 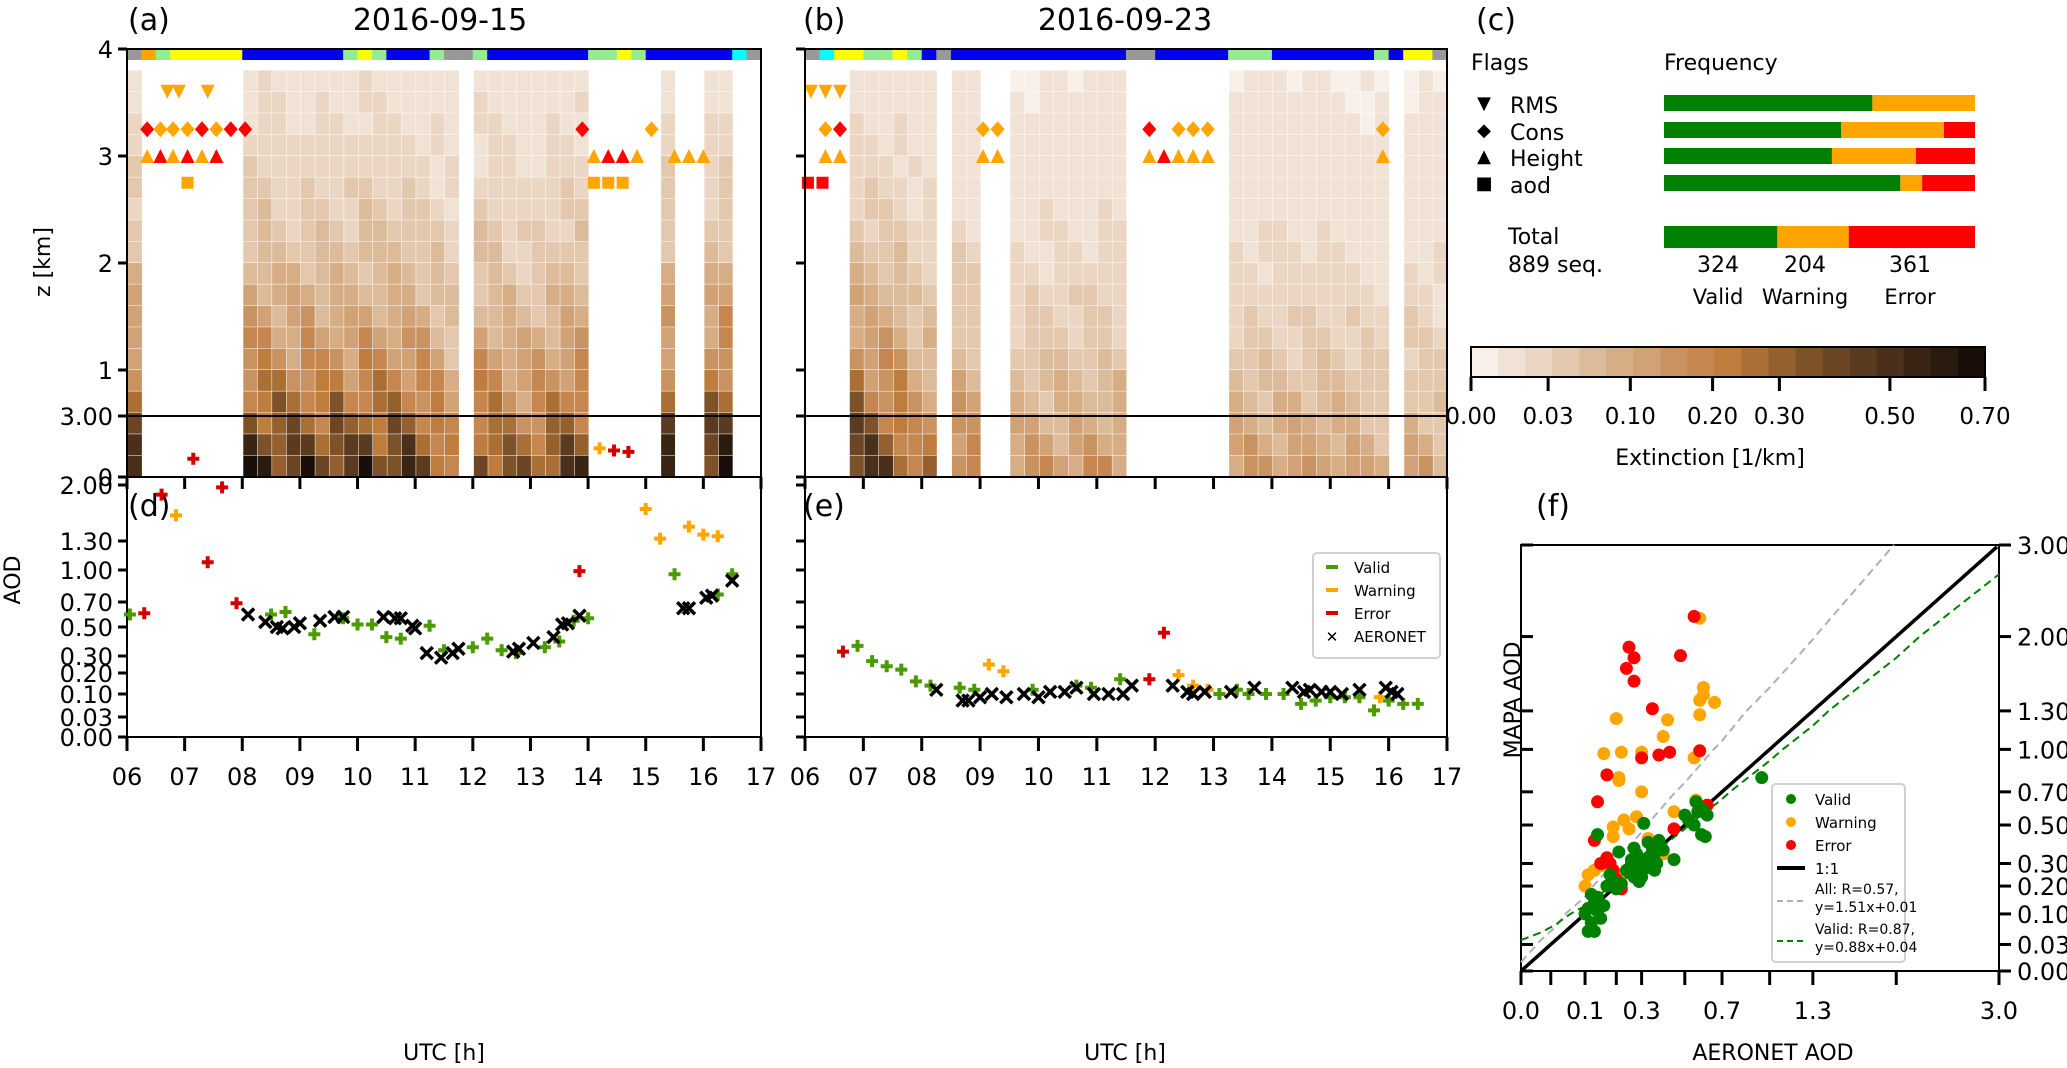 I want to click on panel-label-e: (e), so click(x=824, y=506).